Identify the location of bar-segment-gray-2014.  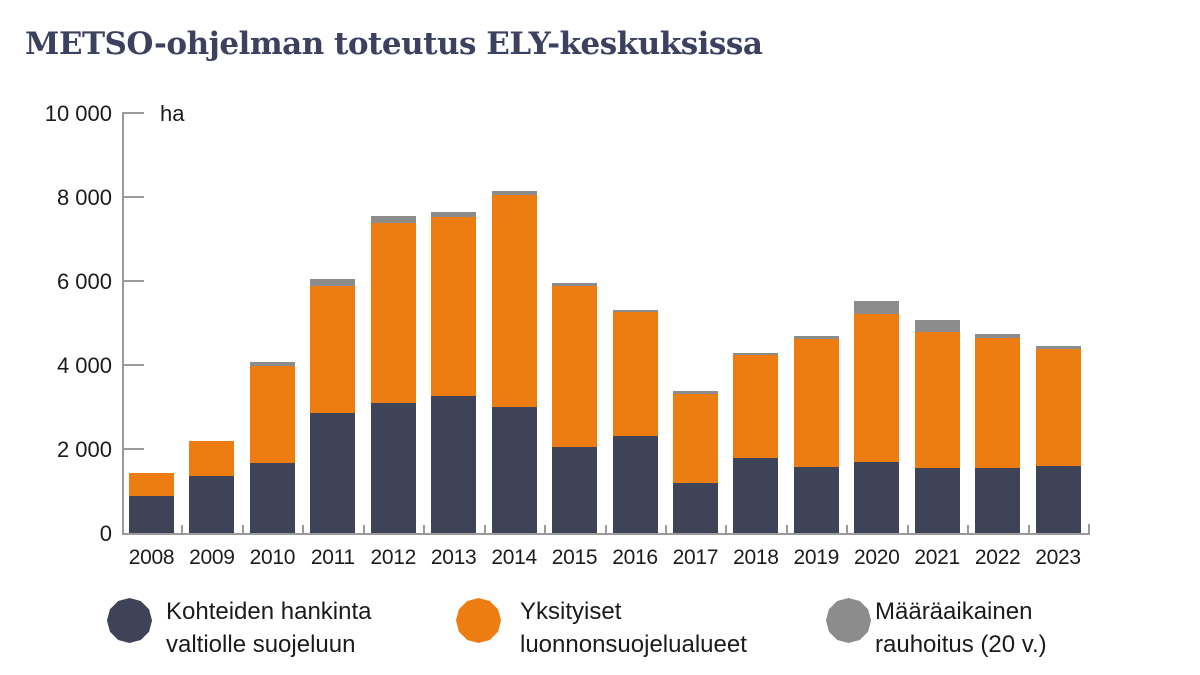
(514, 192).